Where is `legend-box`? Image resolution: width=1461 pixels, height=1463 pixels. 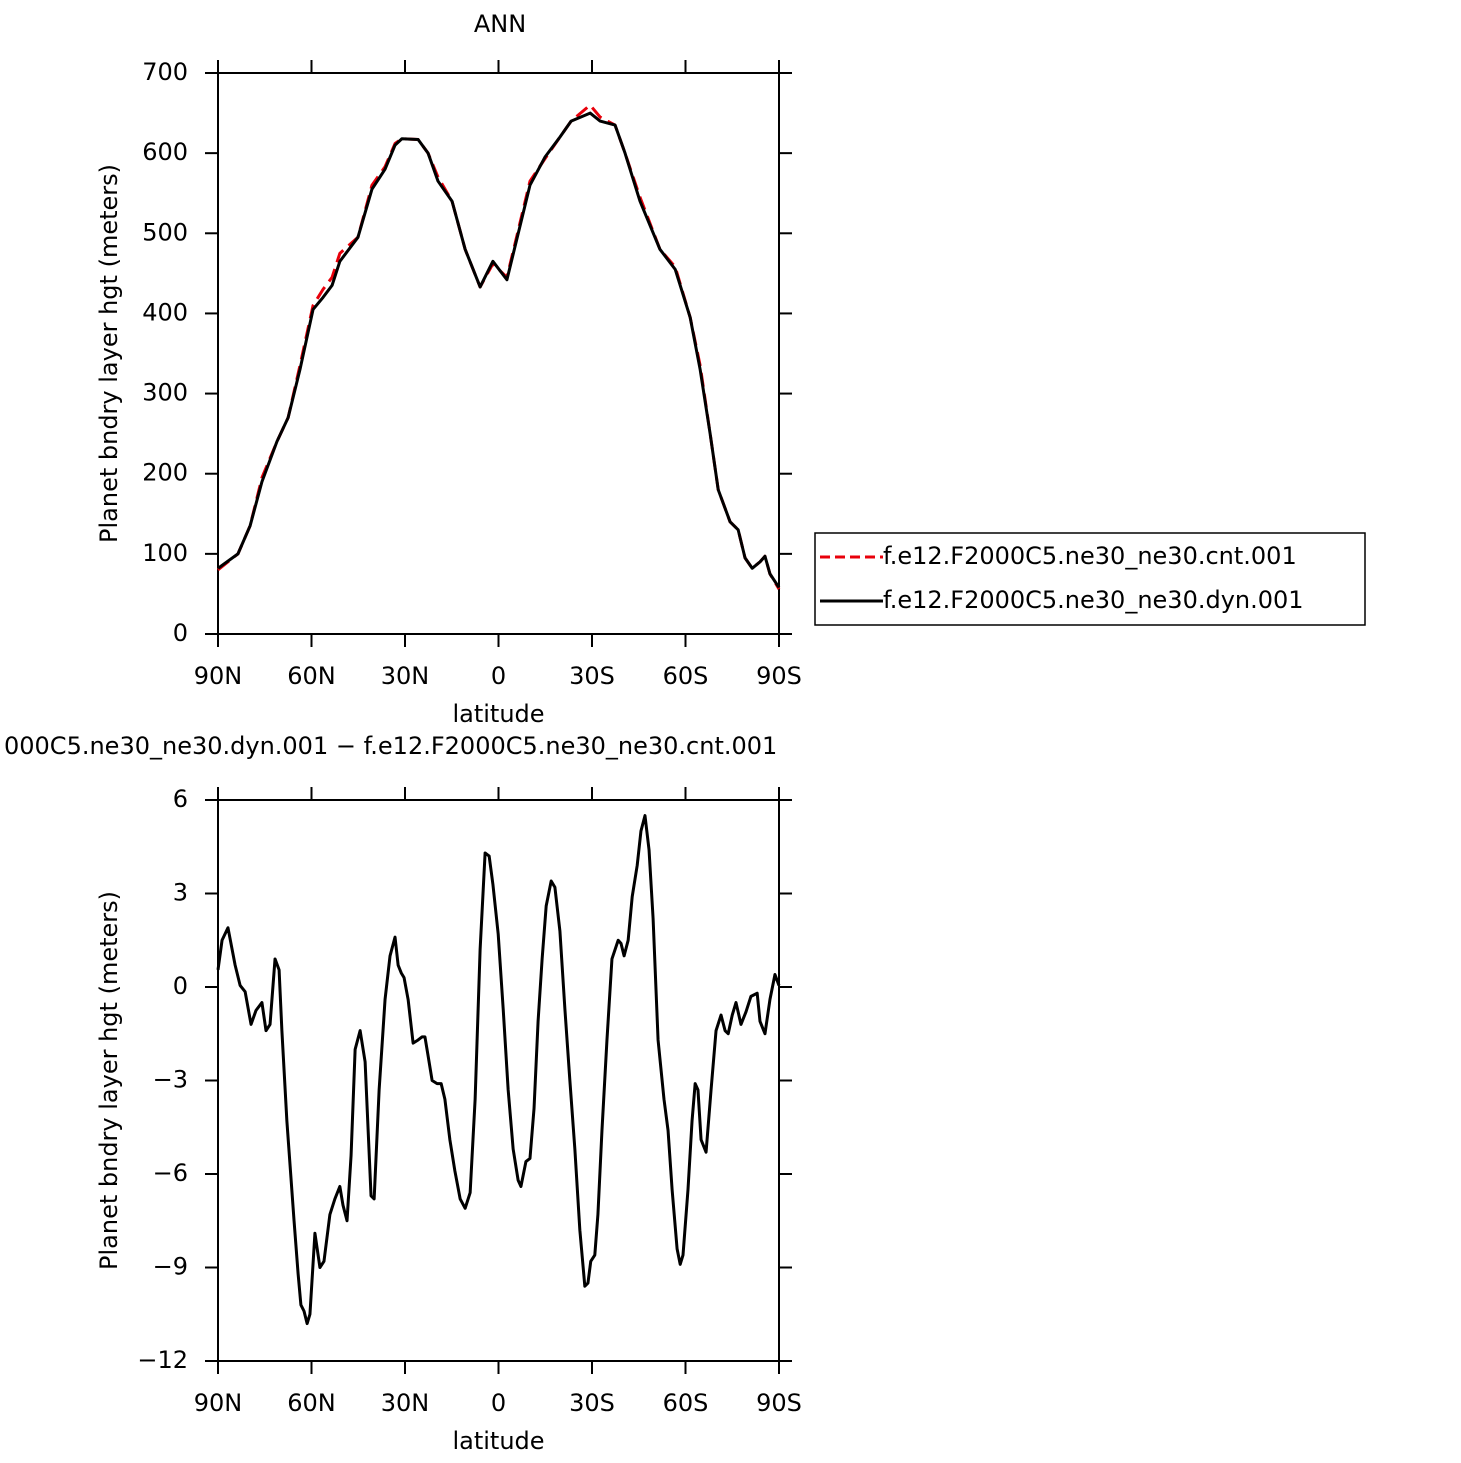
legend-box is located at coordinates (1090, 579).